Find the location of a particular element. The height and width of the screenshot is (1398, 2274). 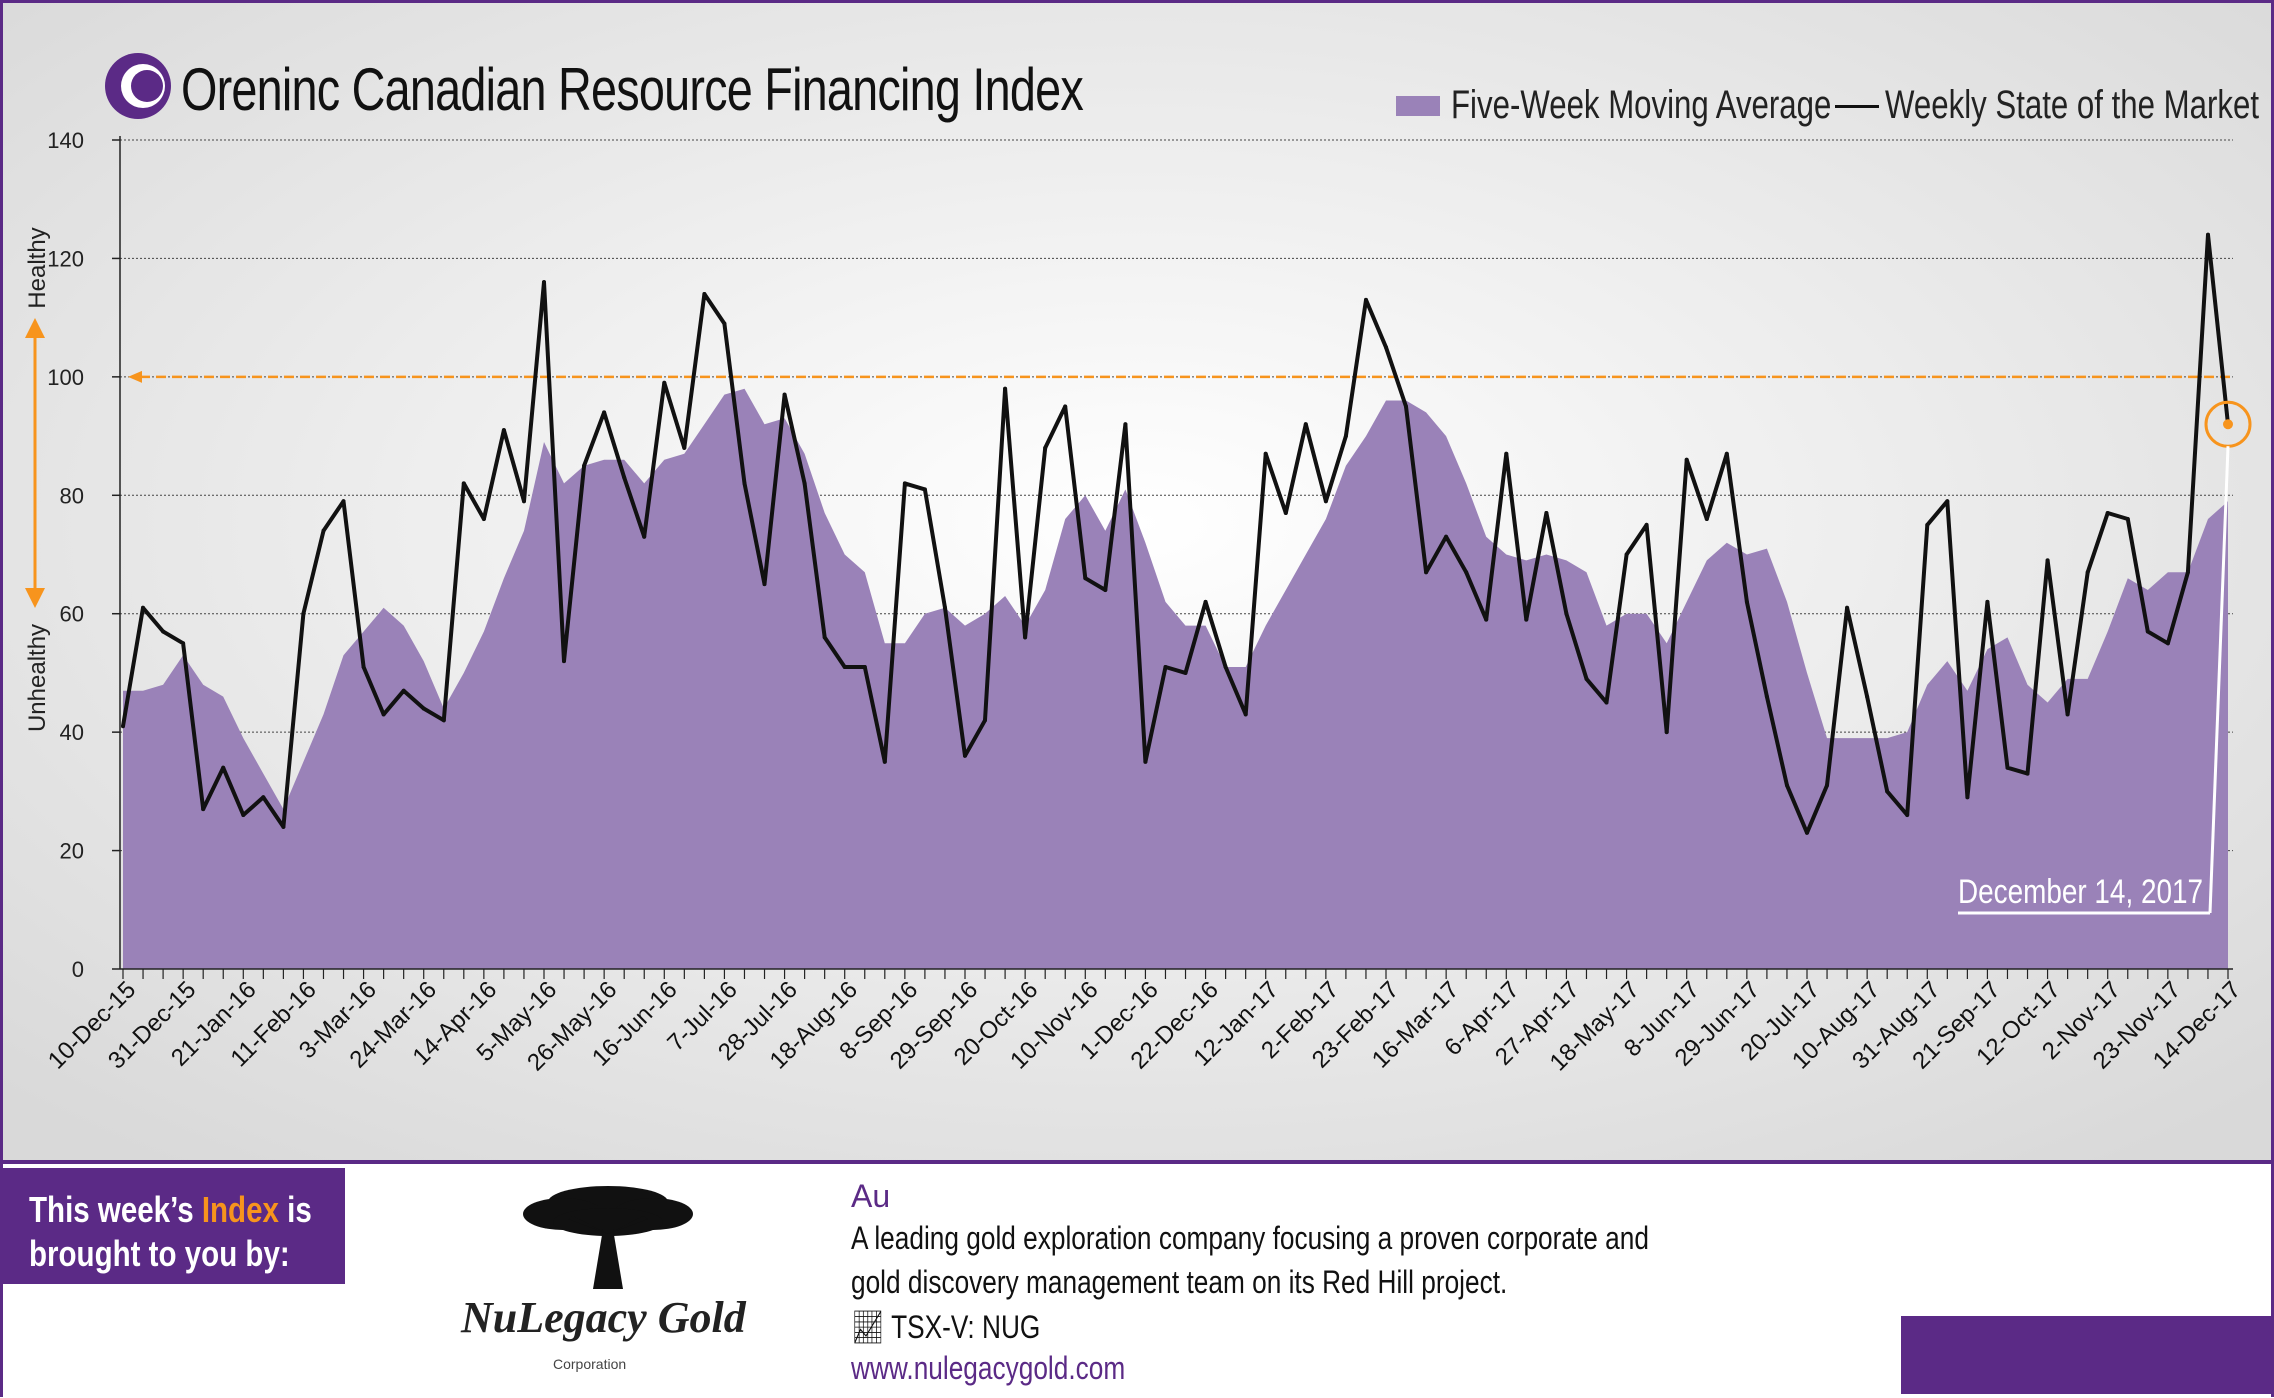

arrow-down-icon is located at coordinates (35, 598).